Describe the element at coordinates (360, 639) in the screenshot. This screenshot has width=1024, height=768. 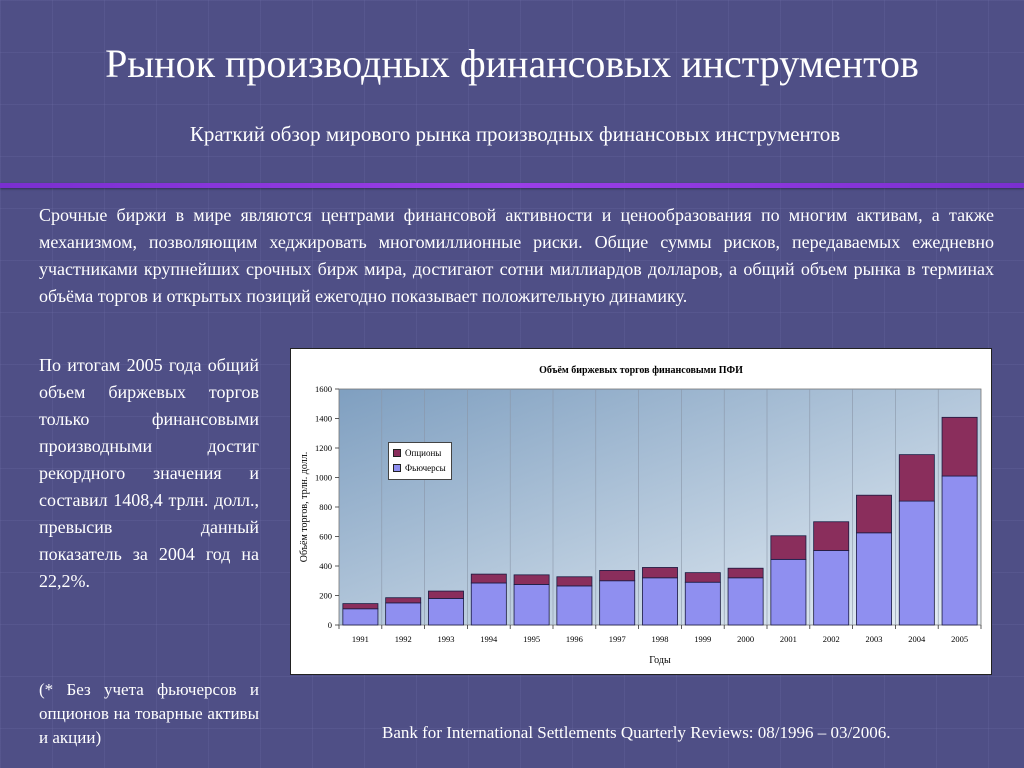
I see `x-tick-label: 1991` at that location.